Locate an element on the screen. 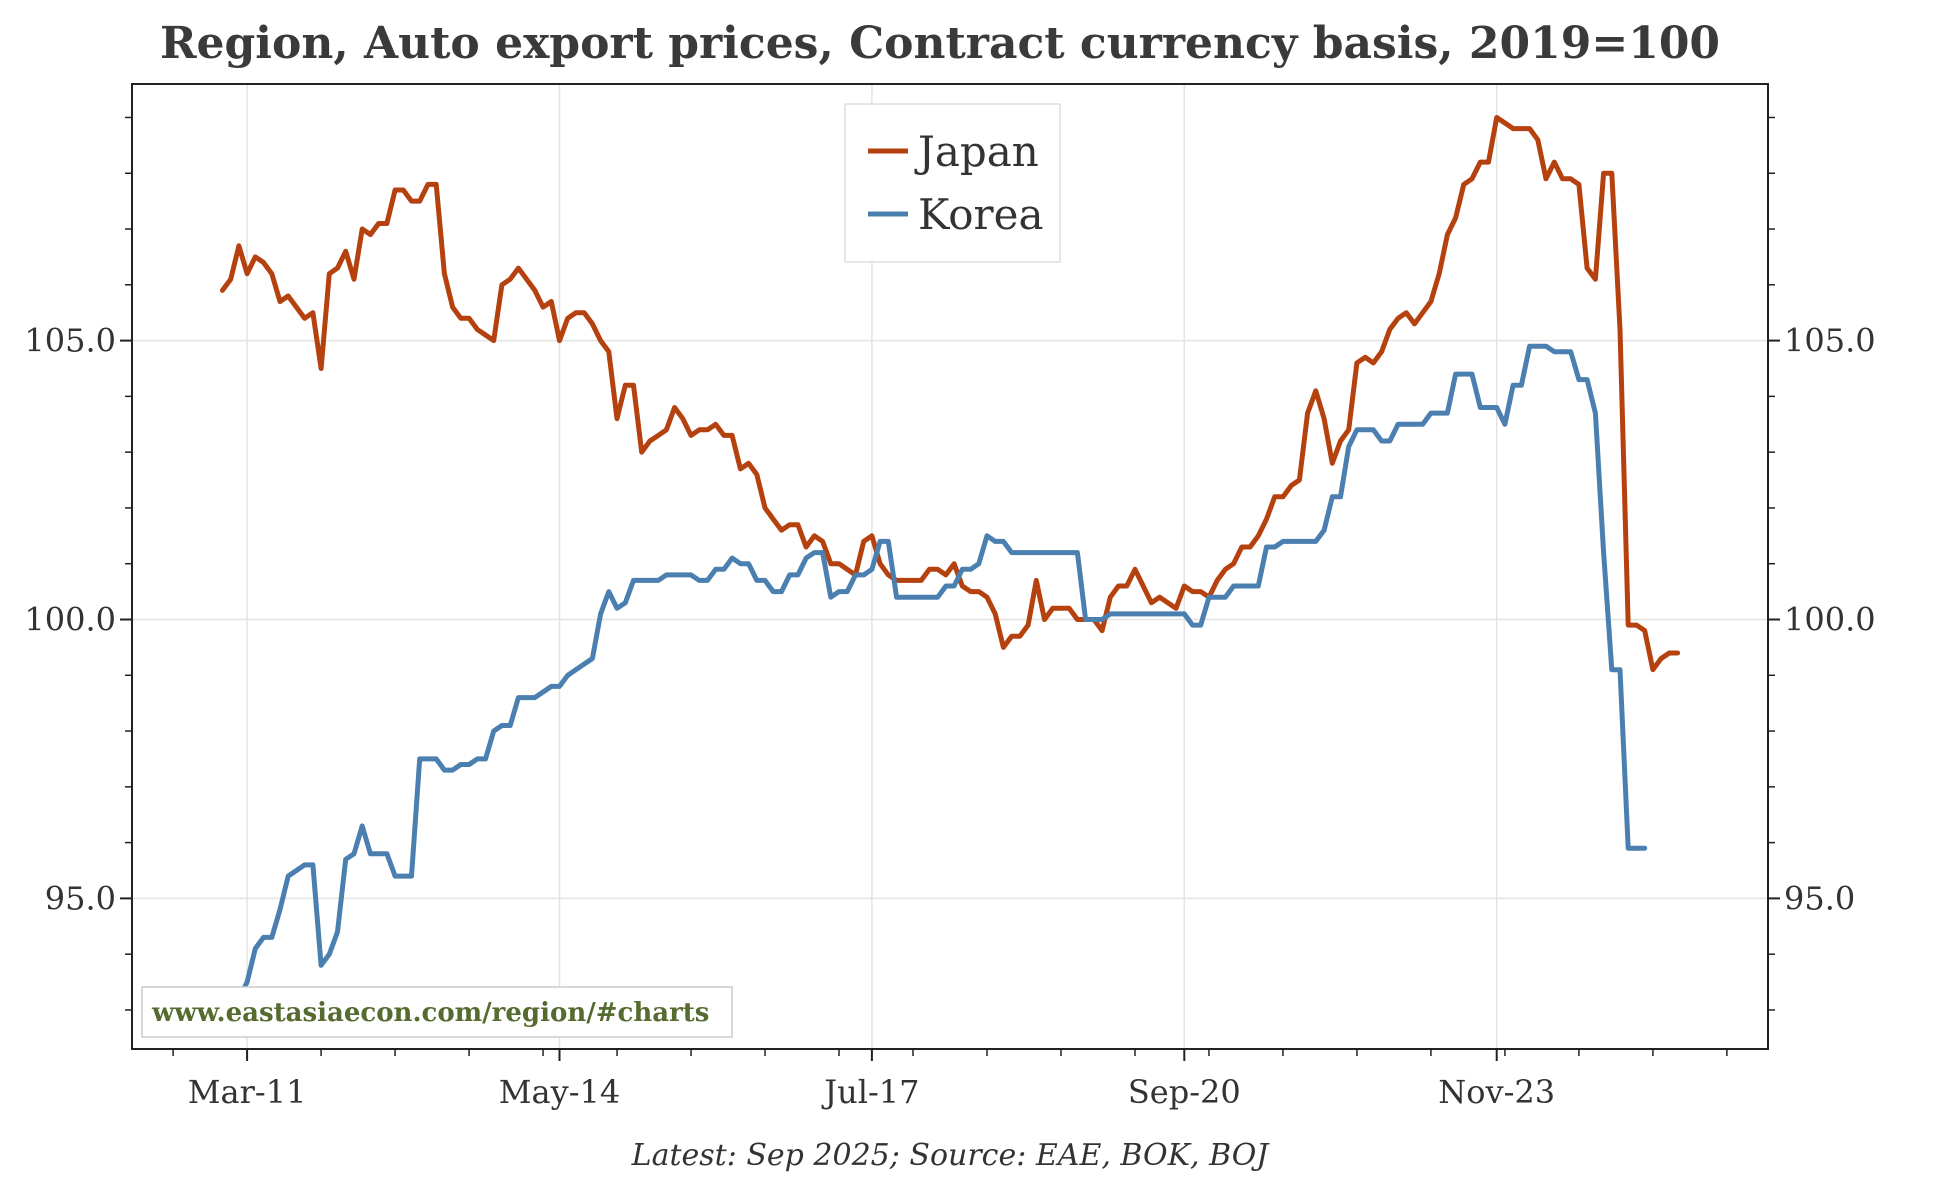 This screenshot has height=1178, width=1944. y-tick-label-left: 95.0 is located at coordinates (80, 898).